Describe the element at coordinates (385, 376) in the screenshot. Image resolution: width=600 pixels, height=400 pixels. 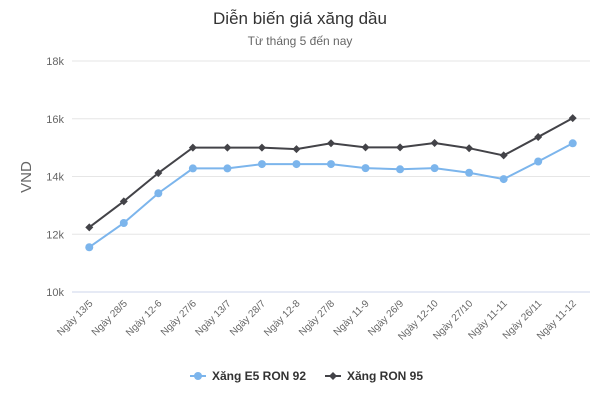
I see `legend-label: Xăng RON 95` at that location.